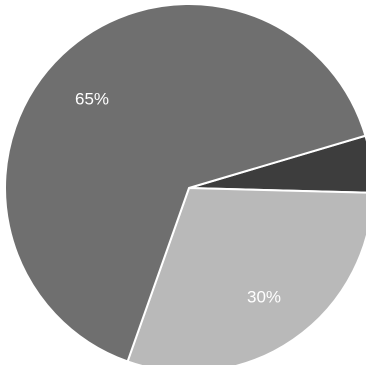 The height and width of the screenshot is (365, 366). I want to click on slice-label-1: 30%, so click(264, 296).